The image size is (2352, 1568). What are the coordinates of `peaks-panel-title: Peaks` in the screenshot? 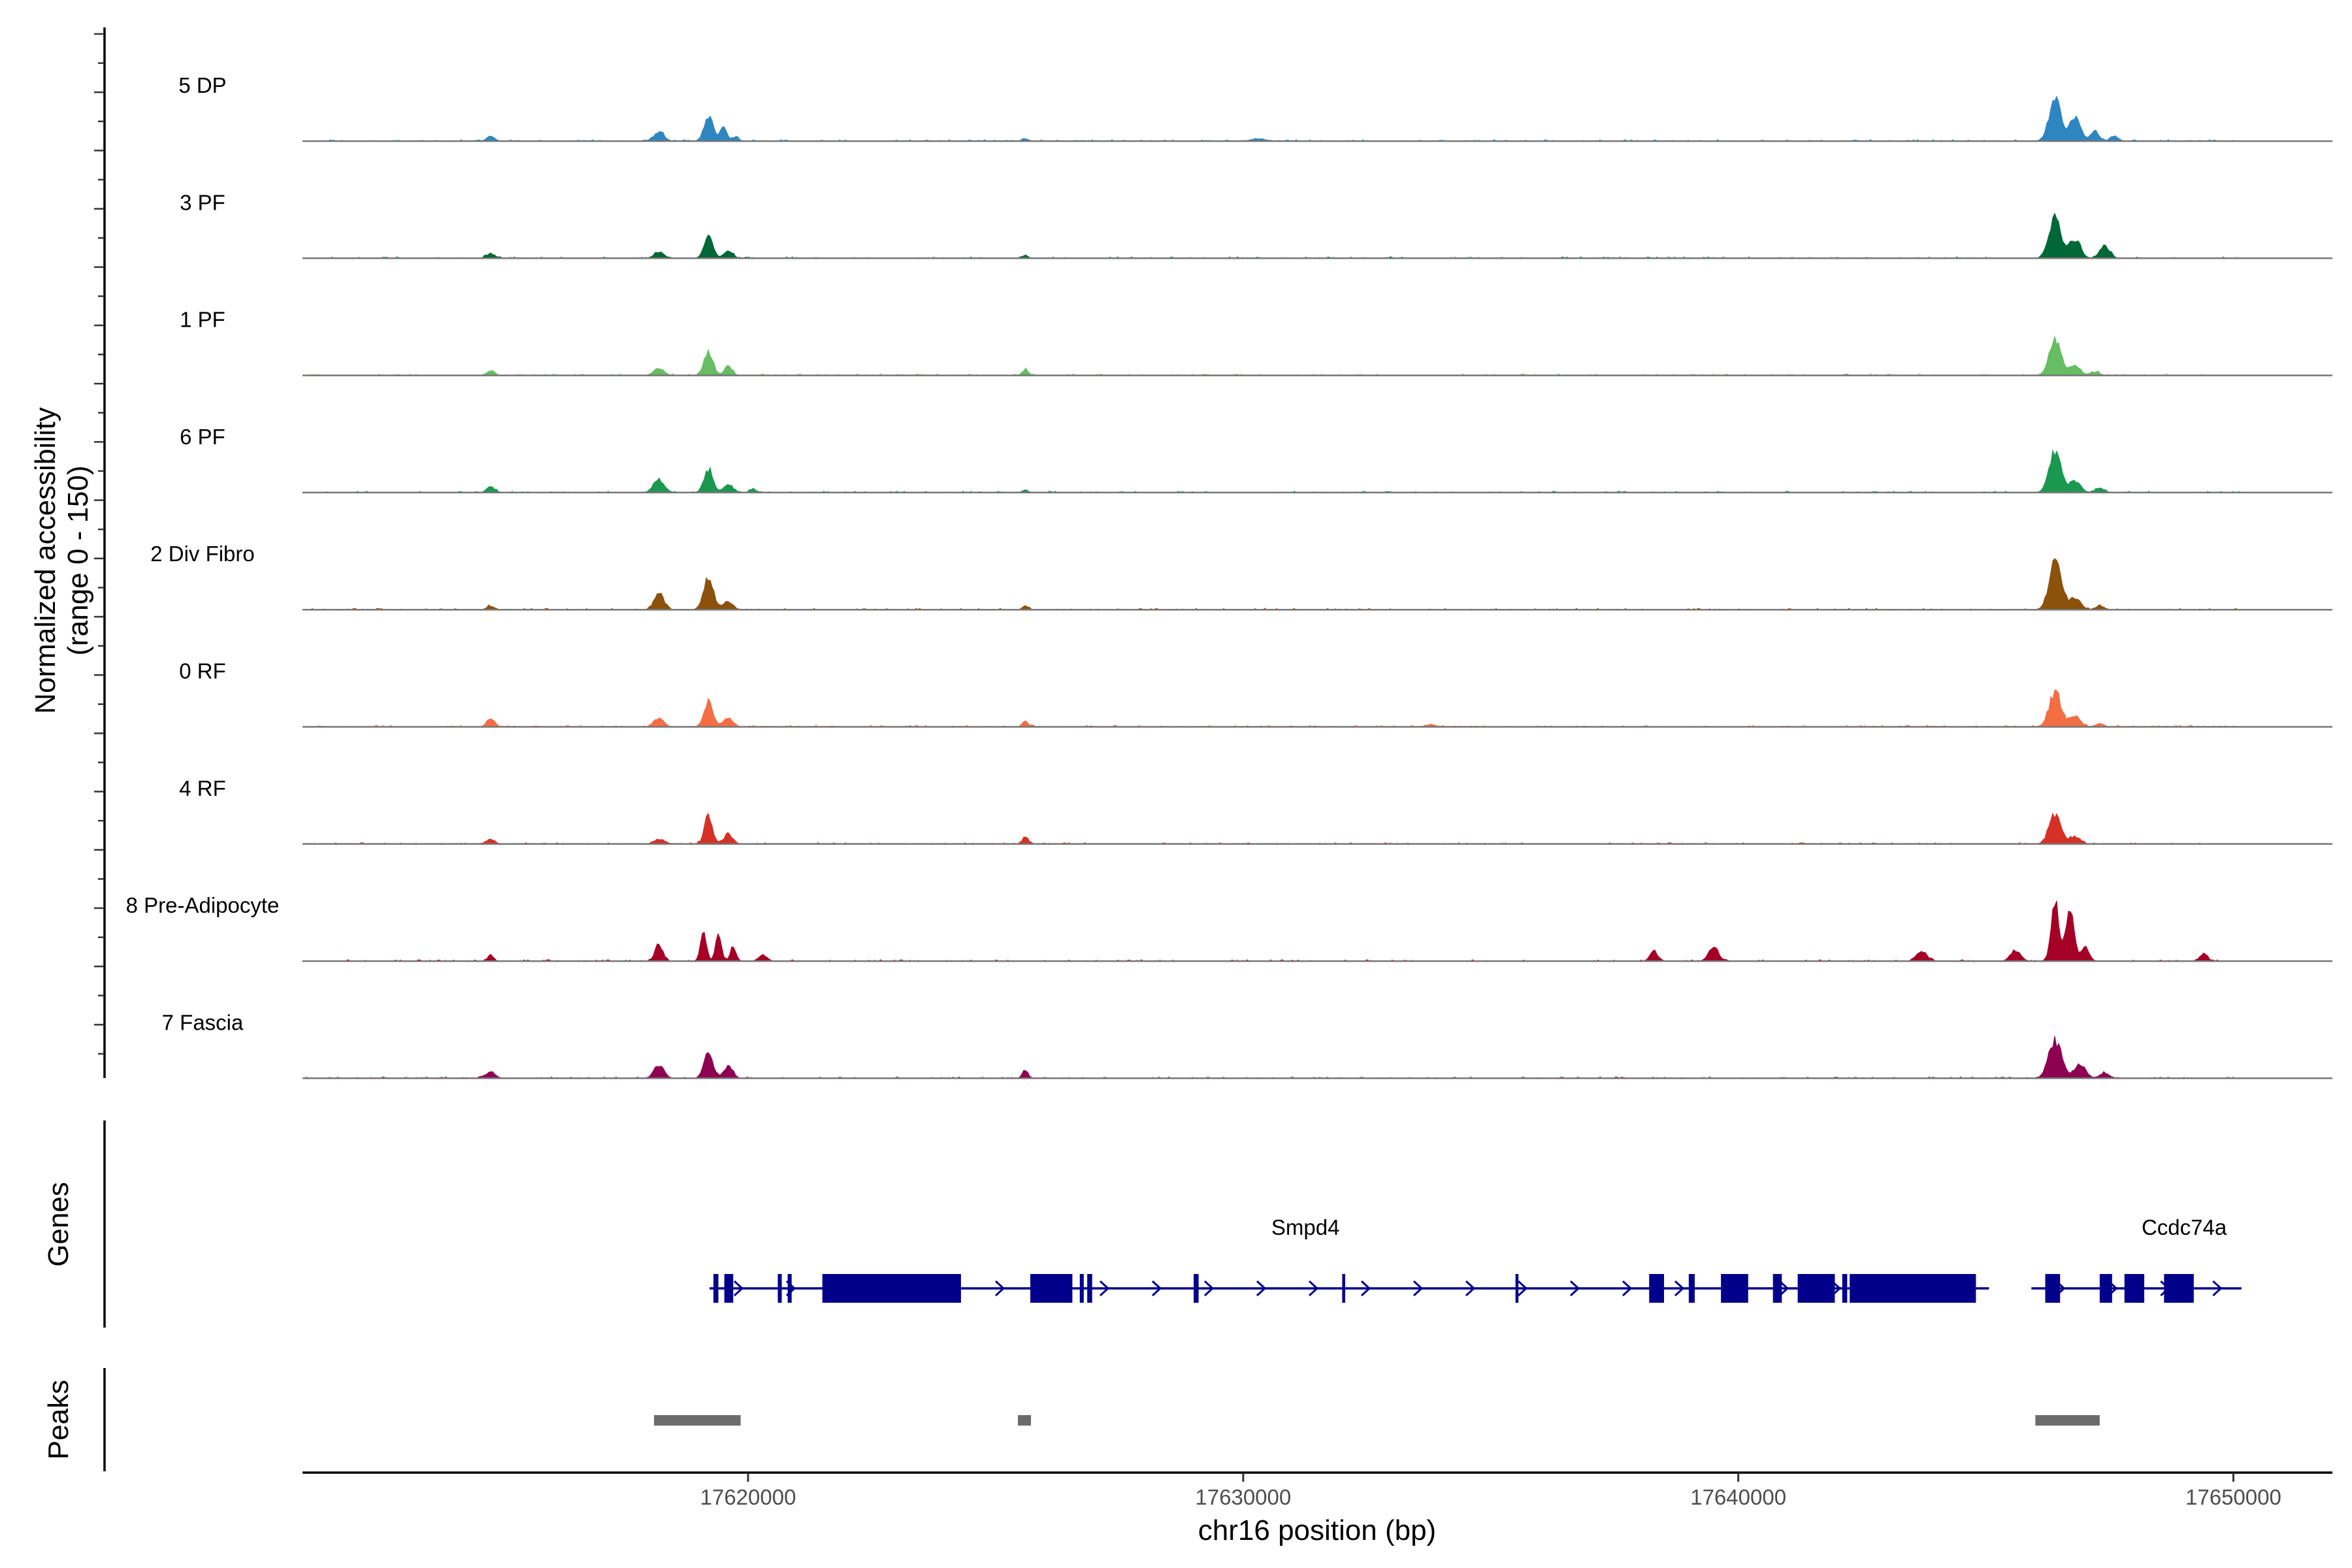 It's located at (58, 1420).